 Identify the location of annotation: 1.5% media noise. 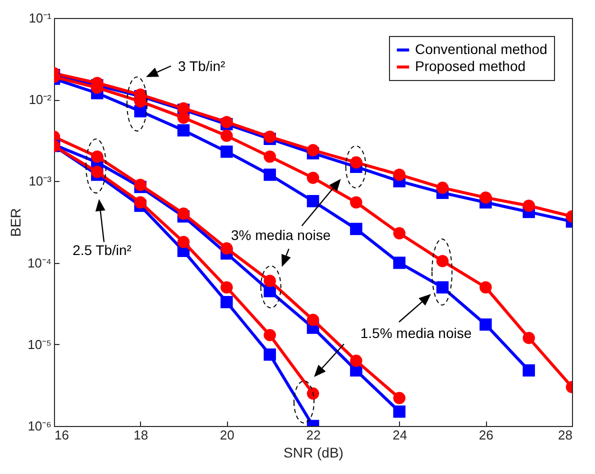
(416, 333).